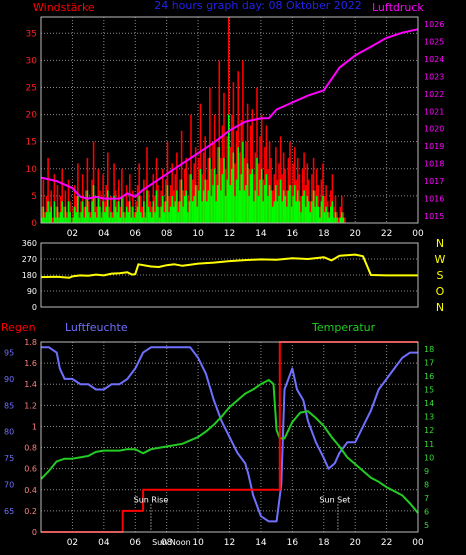  Describe the element at coordinates (31, 143) in the screenshot. I see `wind-y-tick-label: 15` at that location.